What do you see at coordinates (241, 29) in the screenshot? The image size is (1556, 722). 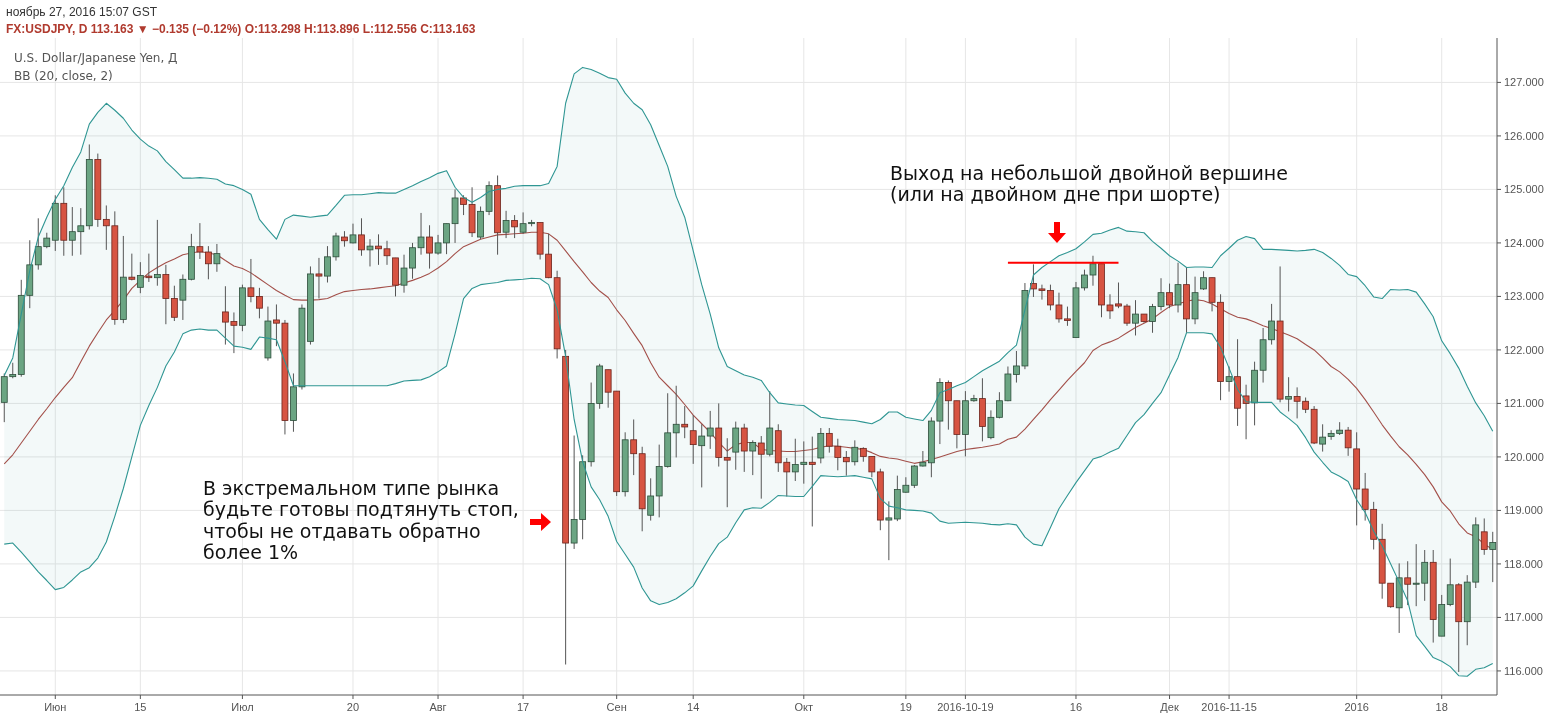 I see `chart-subtitle: FX:USDJPY, D 113.163 ▼ −0.135 (−0.12%) O:113.298 H:113.896 L:112.556 C:113.163` at bounding box center [241, 29].